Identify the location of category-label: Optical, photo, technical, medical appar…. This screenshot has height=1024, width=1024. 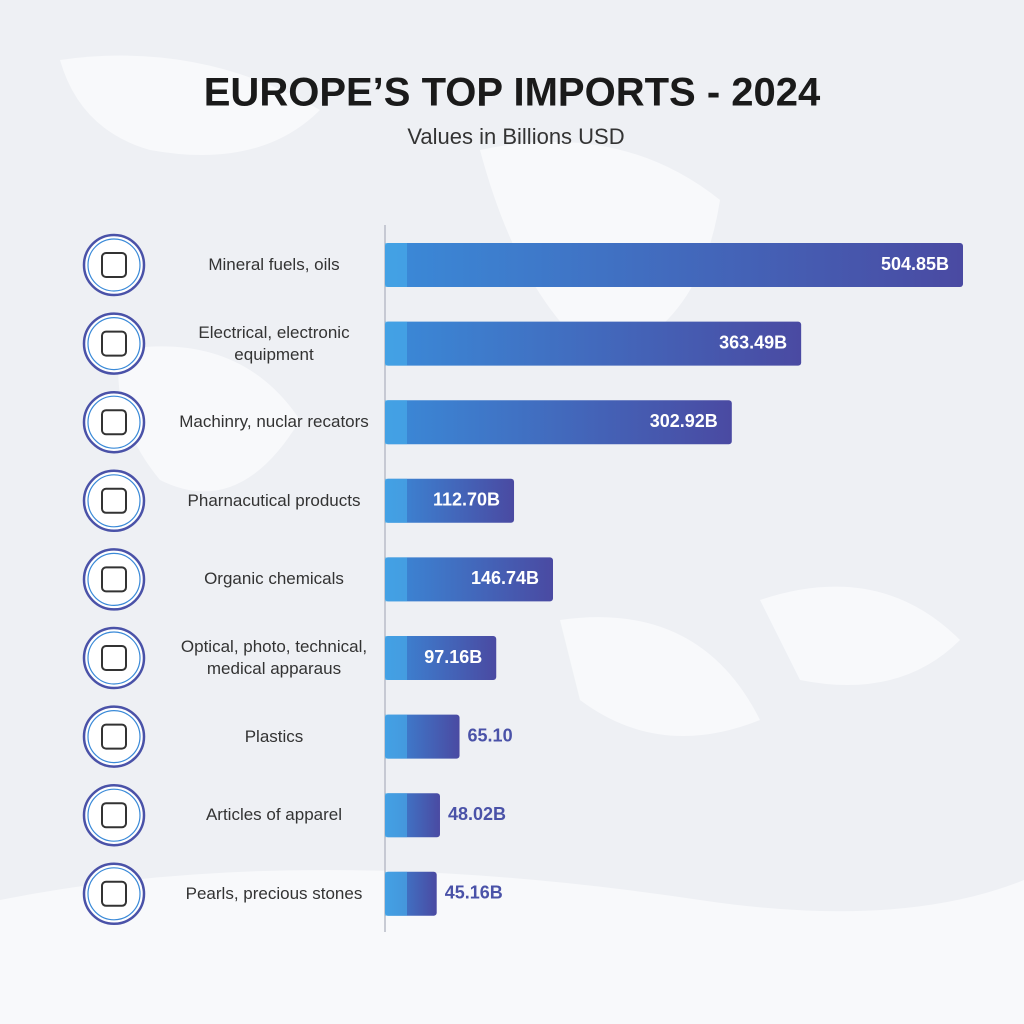
(274, 657).